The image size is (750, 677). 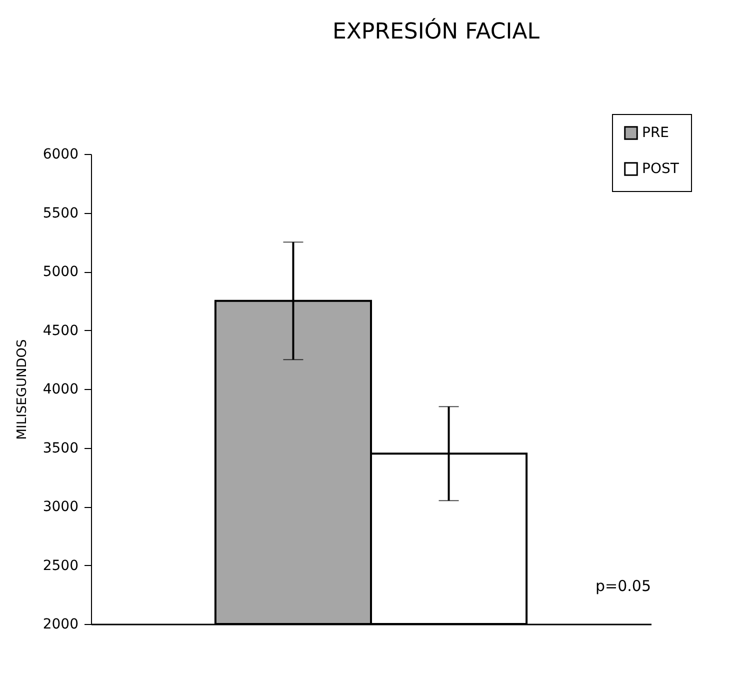 I want to click on y-tick-label: 4000, so click(x=60, y=390).